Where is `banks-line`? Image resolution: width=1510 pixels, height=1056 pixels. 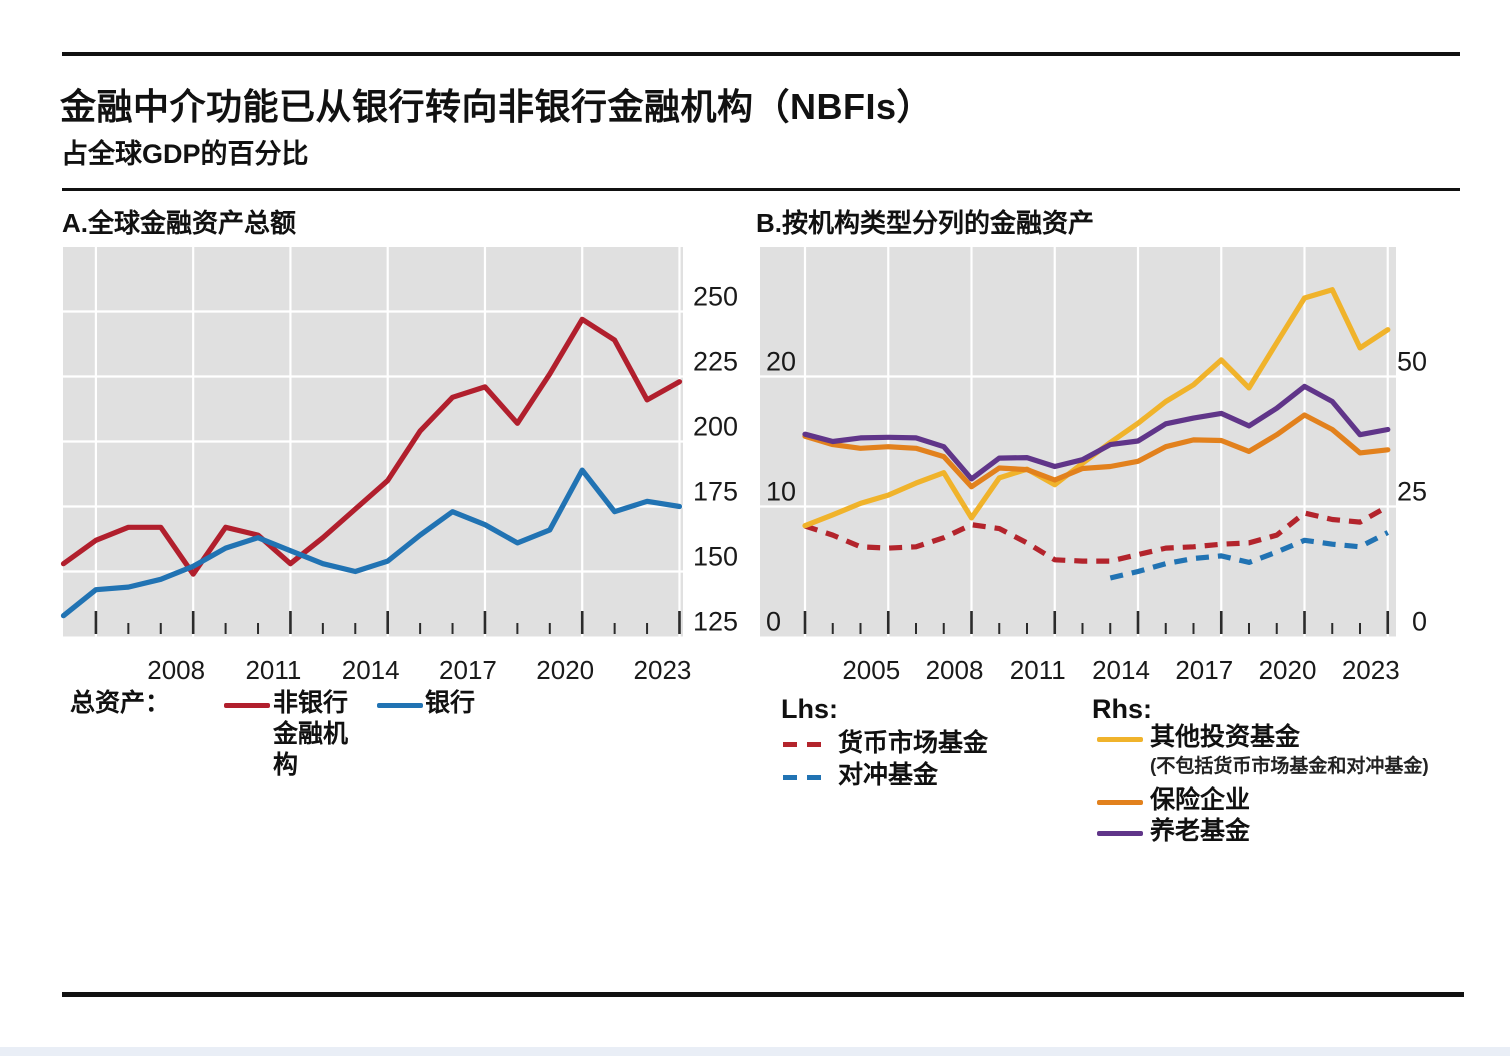 banks-line is located at coordinates (371, 543).